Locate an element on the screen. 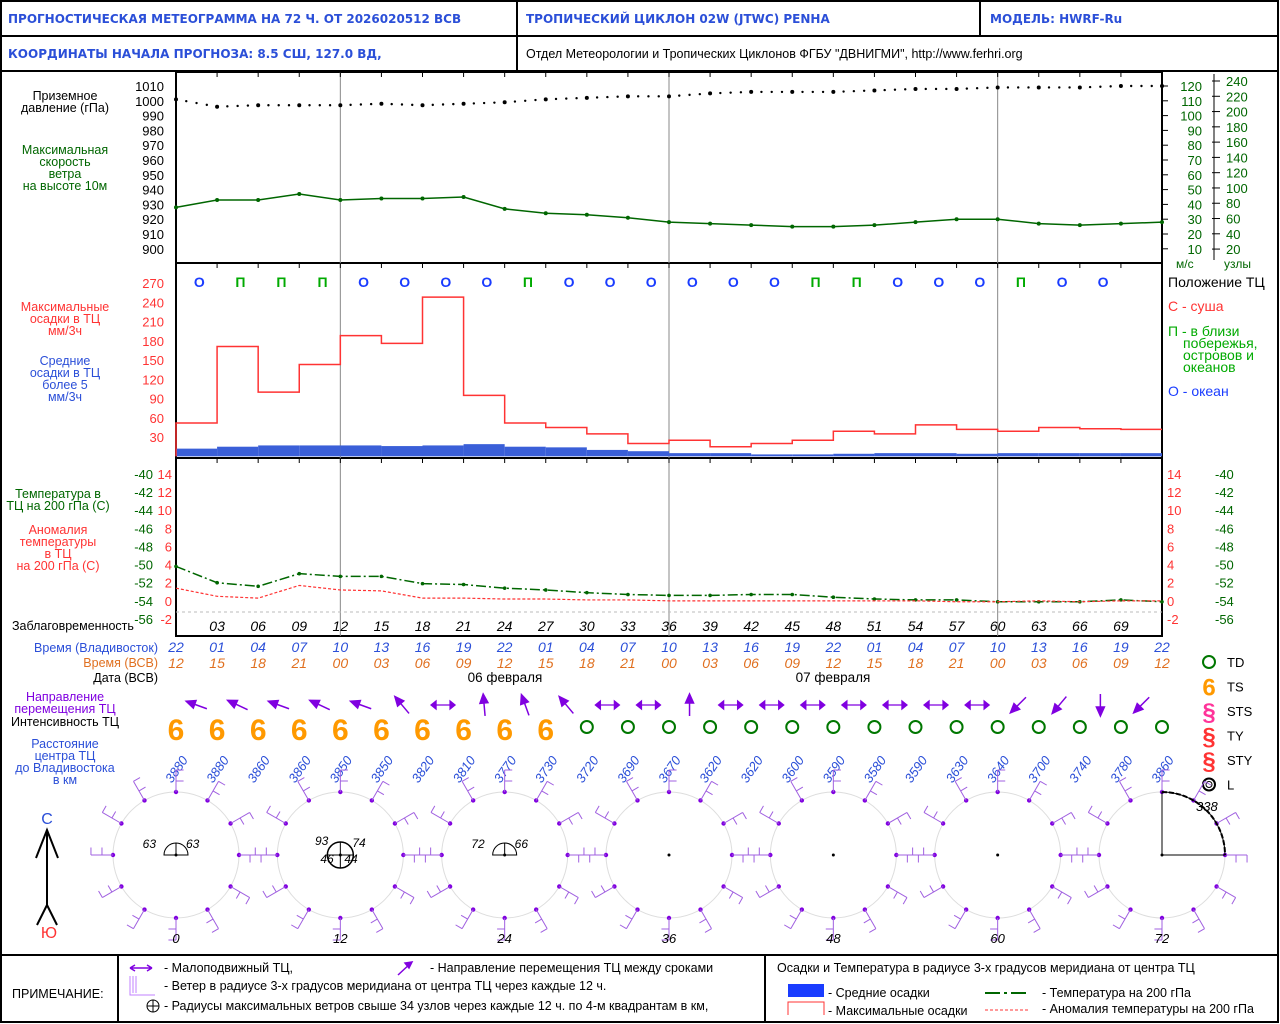 This screenshot has height=1024, width=1280. lead-hour: 33 is located at coordinates (628, 626).